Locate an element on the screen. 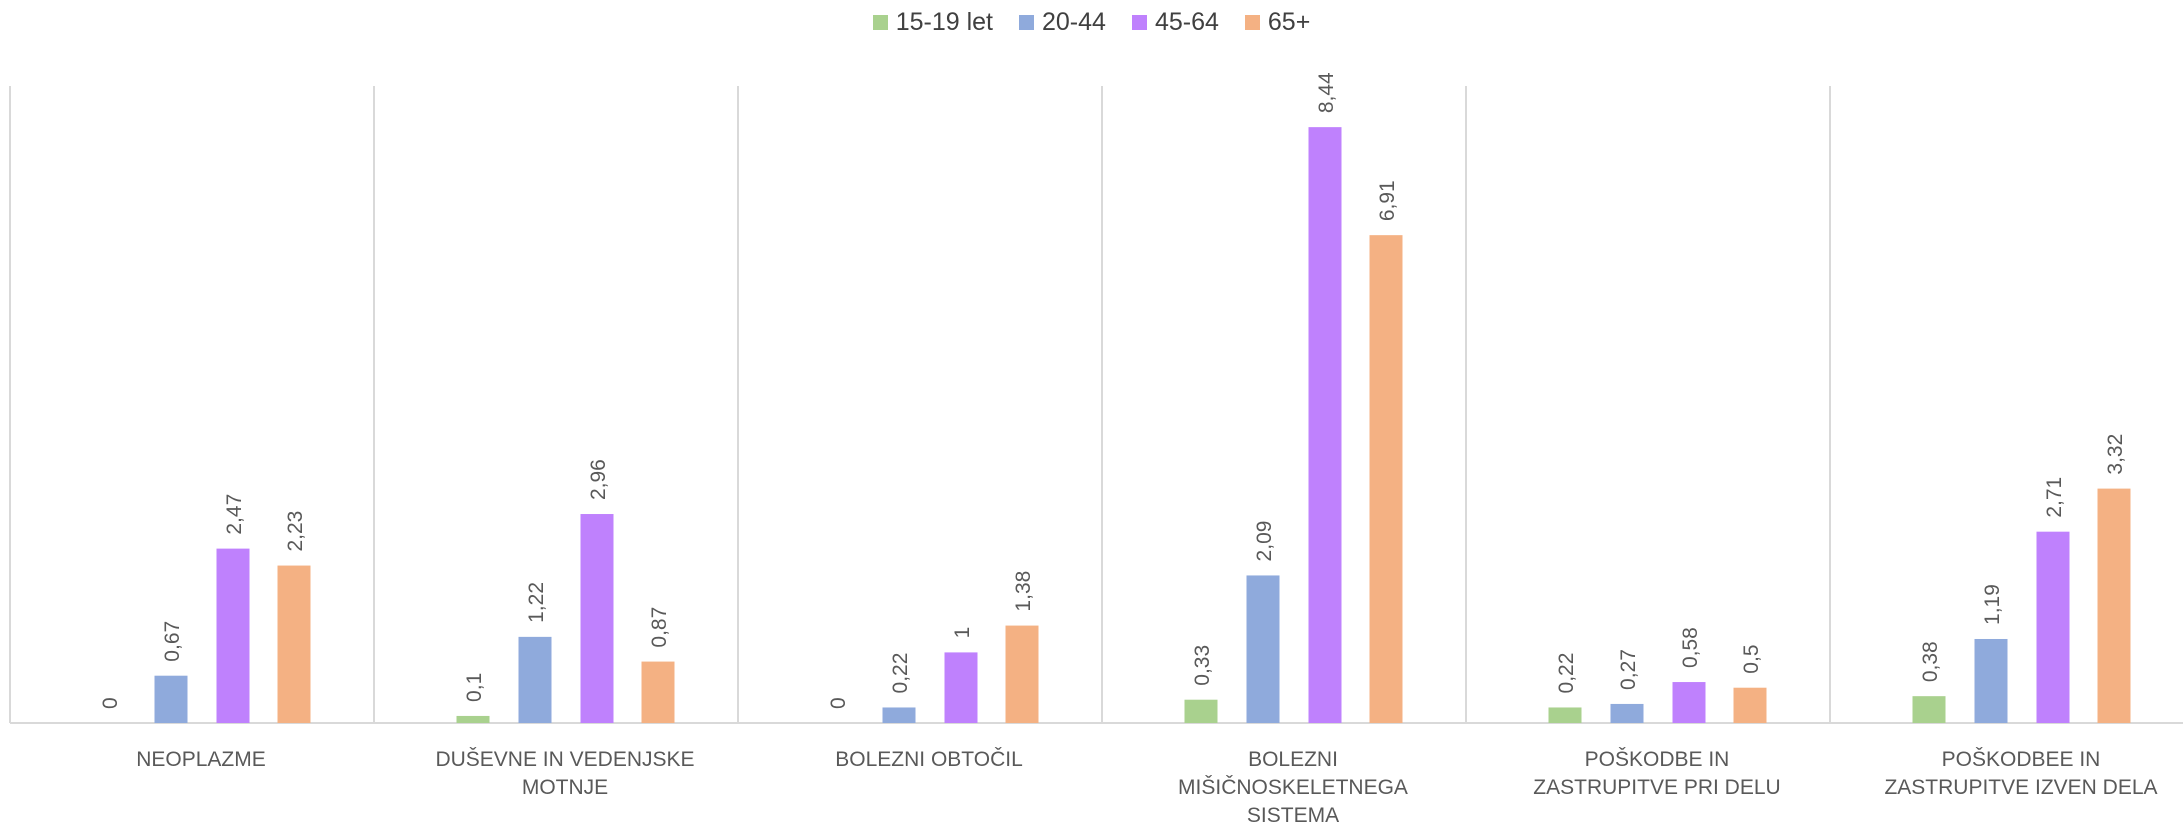 The image size is (2183, 834). legend-label: 45-64 is located at coordinates (1186, 22).